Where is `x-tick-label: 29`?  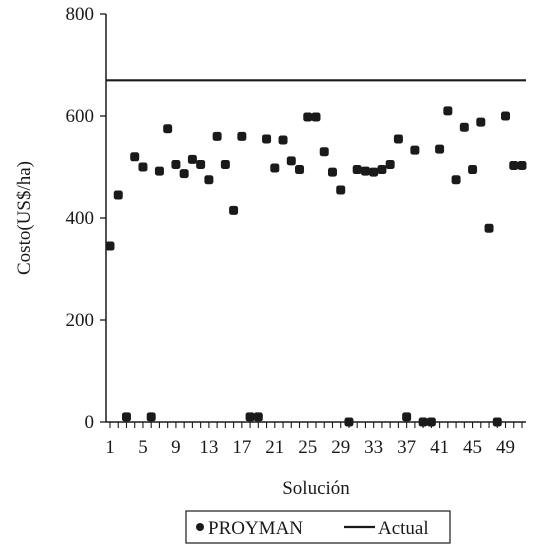 x-tick-label: 29 is located at coordinates (340, 447).